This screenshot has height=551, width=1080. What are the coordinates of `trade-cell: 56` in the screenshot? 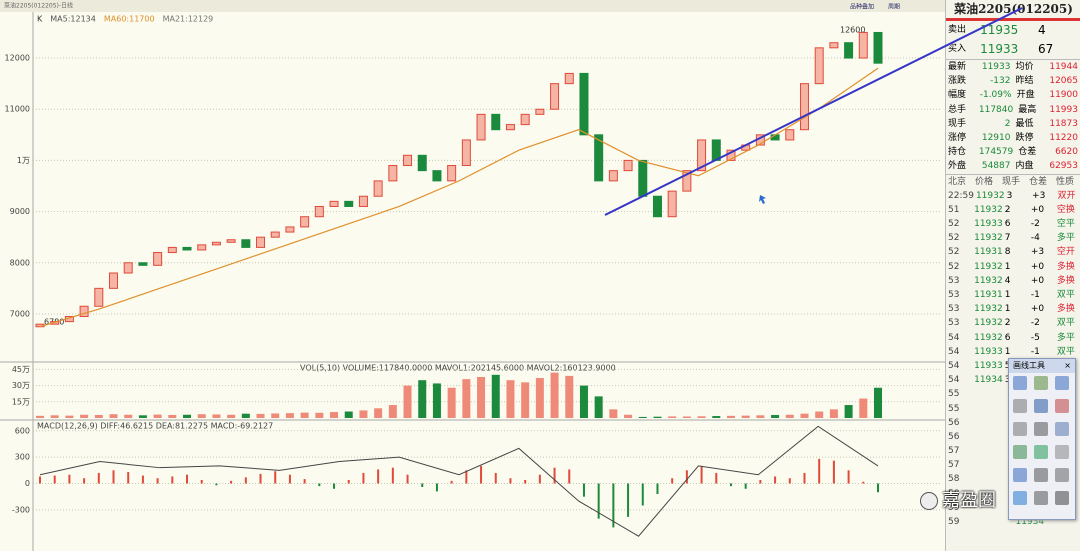 It's located at (954, 436).